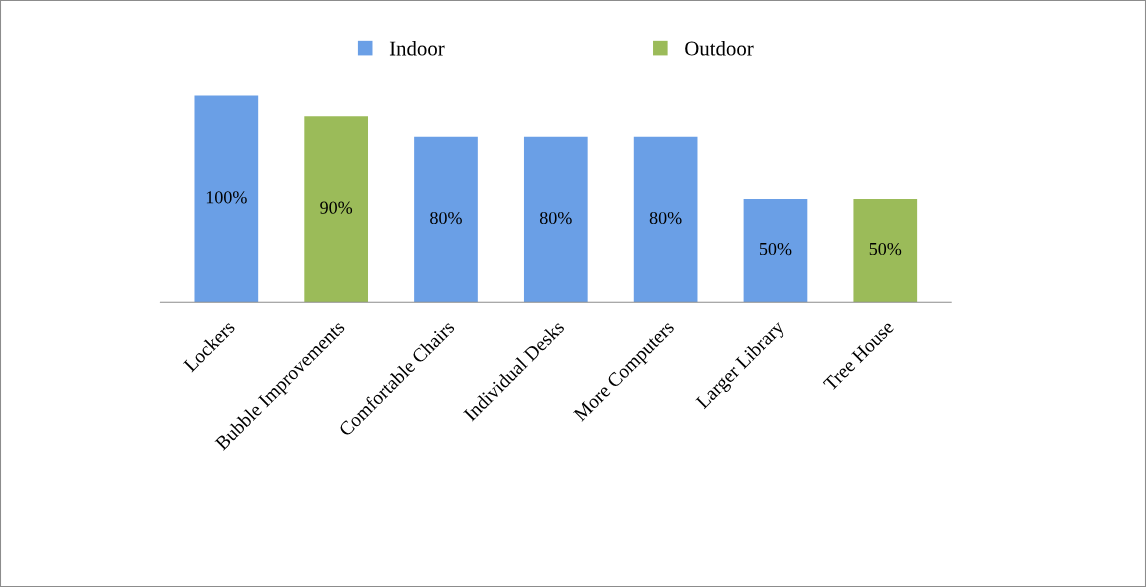 The width and height of the screenshot is (1146, 587). Describe the element at coordinates (719, 48) in the screenshot. I see `legend-label: Outdoor` at that location.